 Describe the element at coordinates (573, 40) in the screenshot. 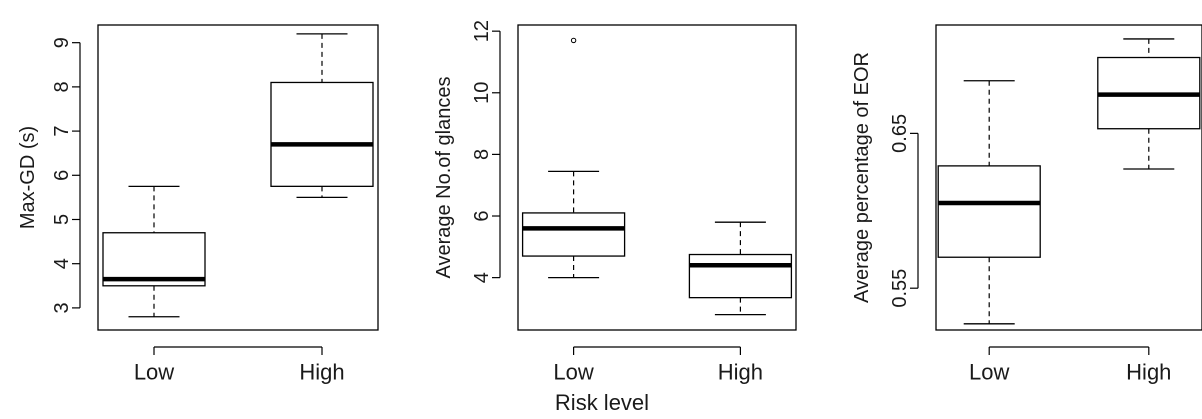

I see `outlier-point` at that location.